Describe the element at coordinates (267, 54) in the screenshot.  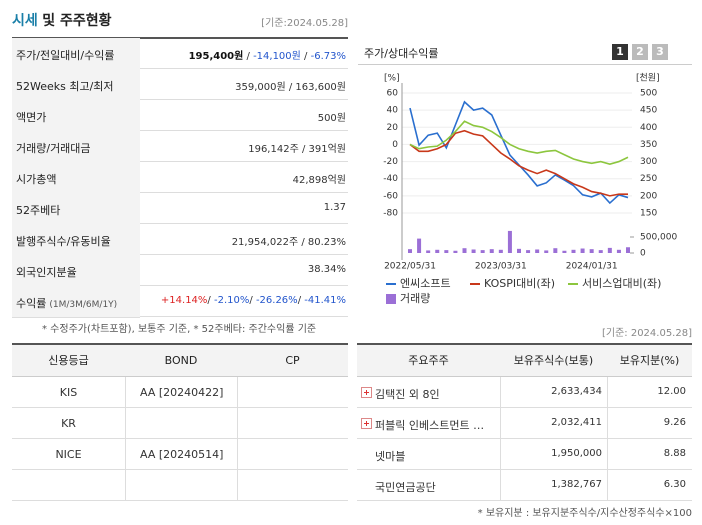
I see `row-value: 195,400원 / -14,100원 / -6.73%` at that location.